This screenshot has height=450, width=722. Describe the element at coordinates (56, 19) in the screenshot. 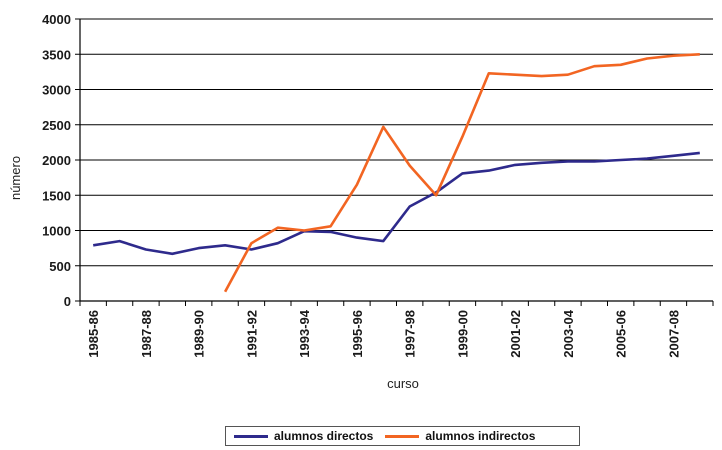

I see `y-tick-label: 4000` at that location.